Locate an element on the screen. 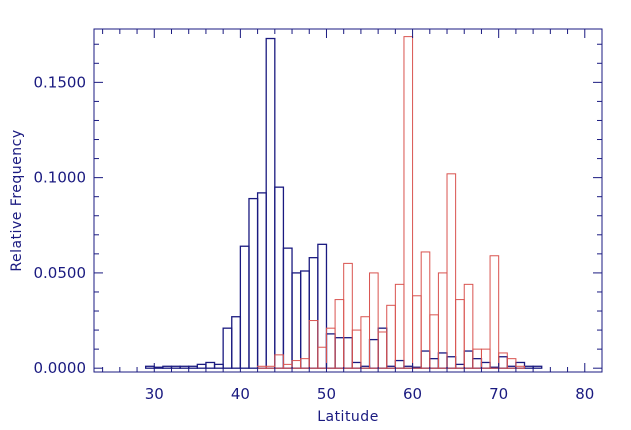  x-tick-label: 40 is located at coordinates (240, 394).